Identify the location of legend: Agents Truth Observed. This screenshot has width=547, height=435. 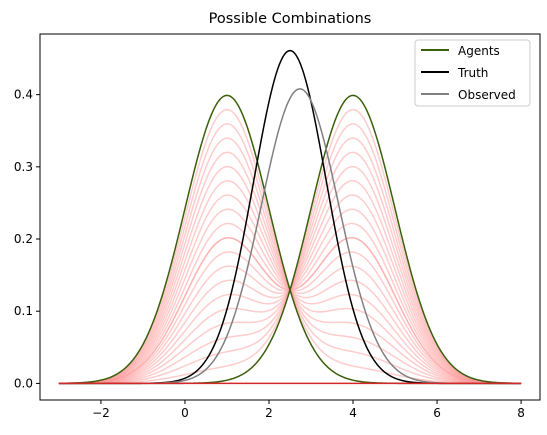
(472, 73).